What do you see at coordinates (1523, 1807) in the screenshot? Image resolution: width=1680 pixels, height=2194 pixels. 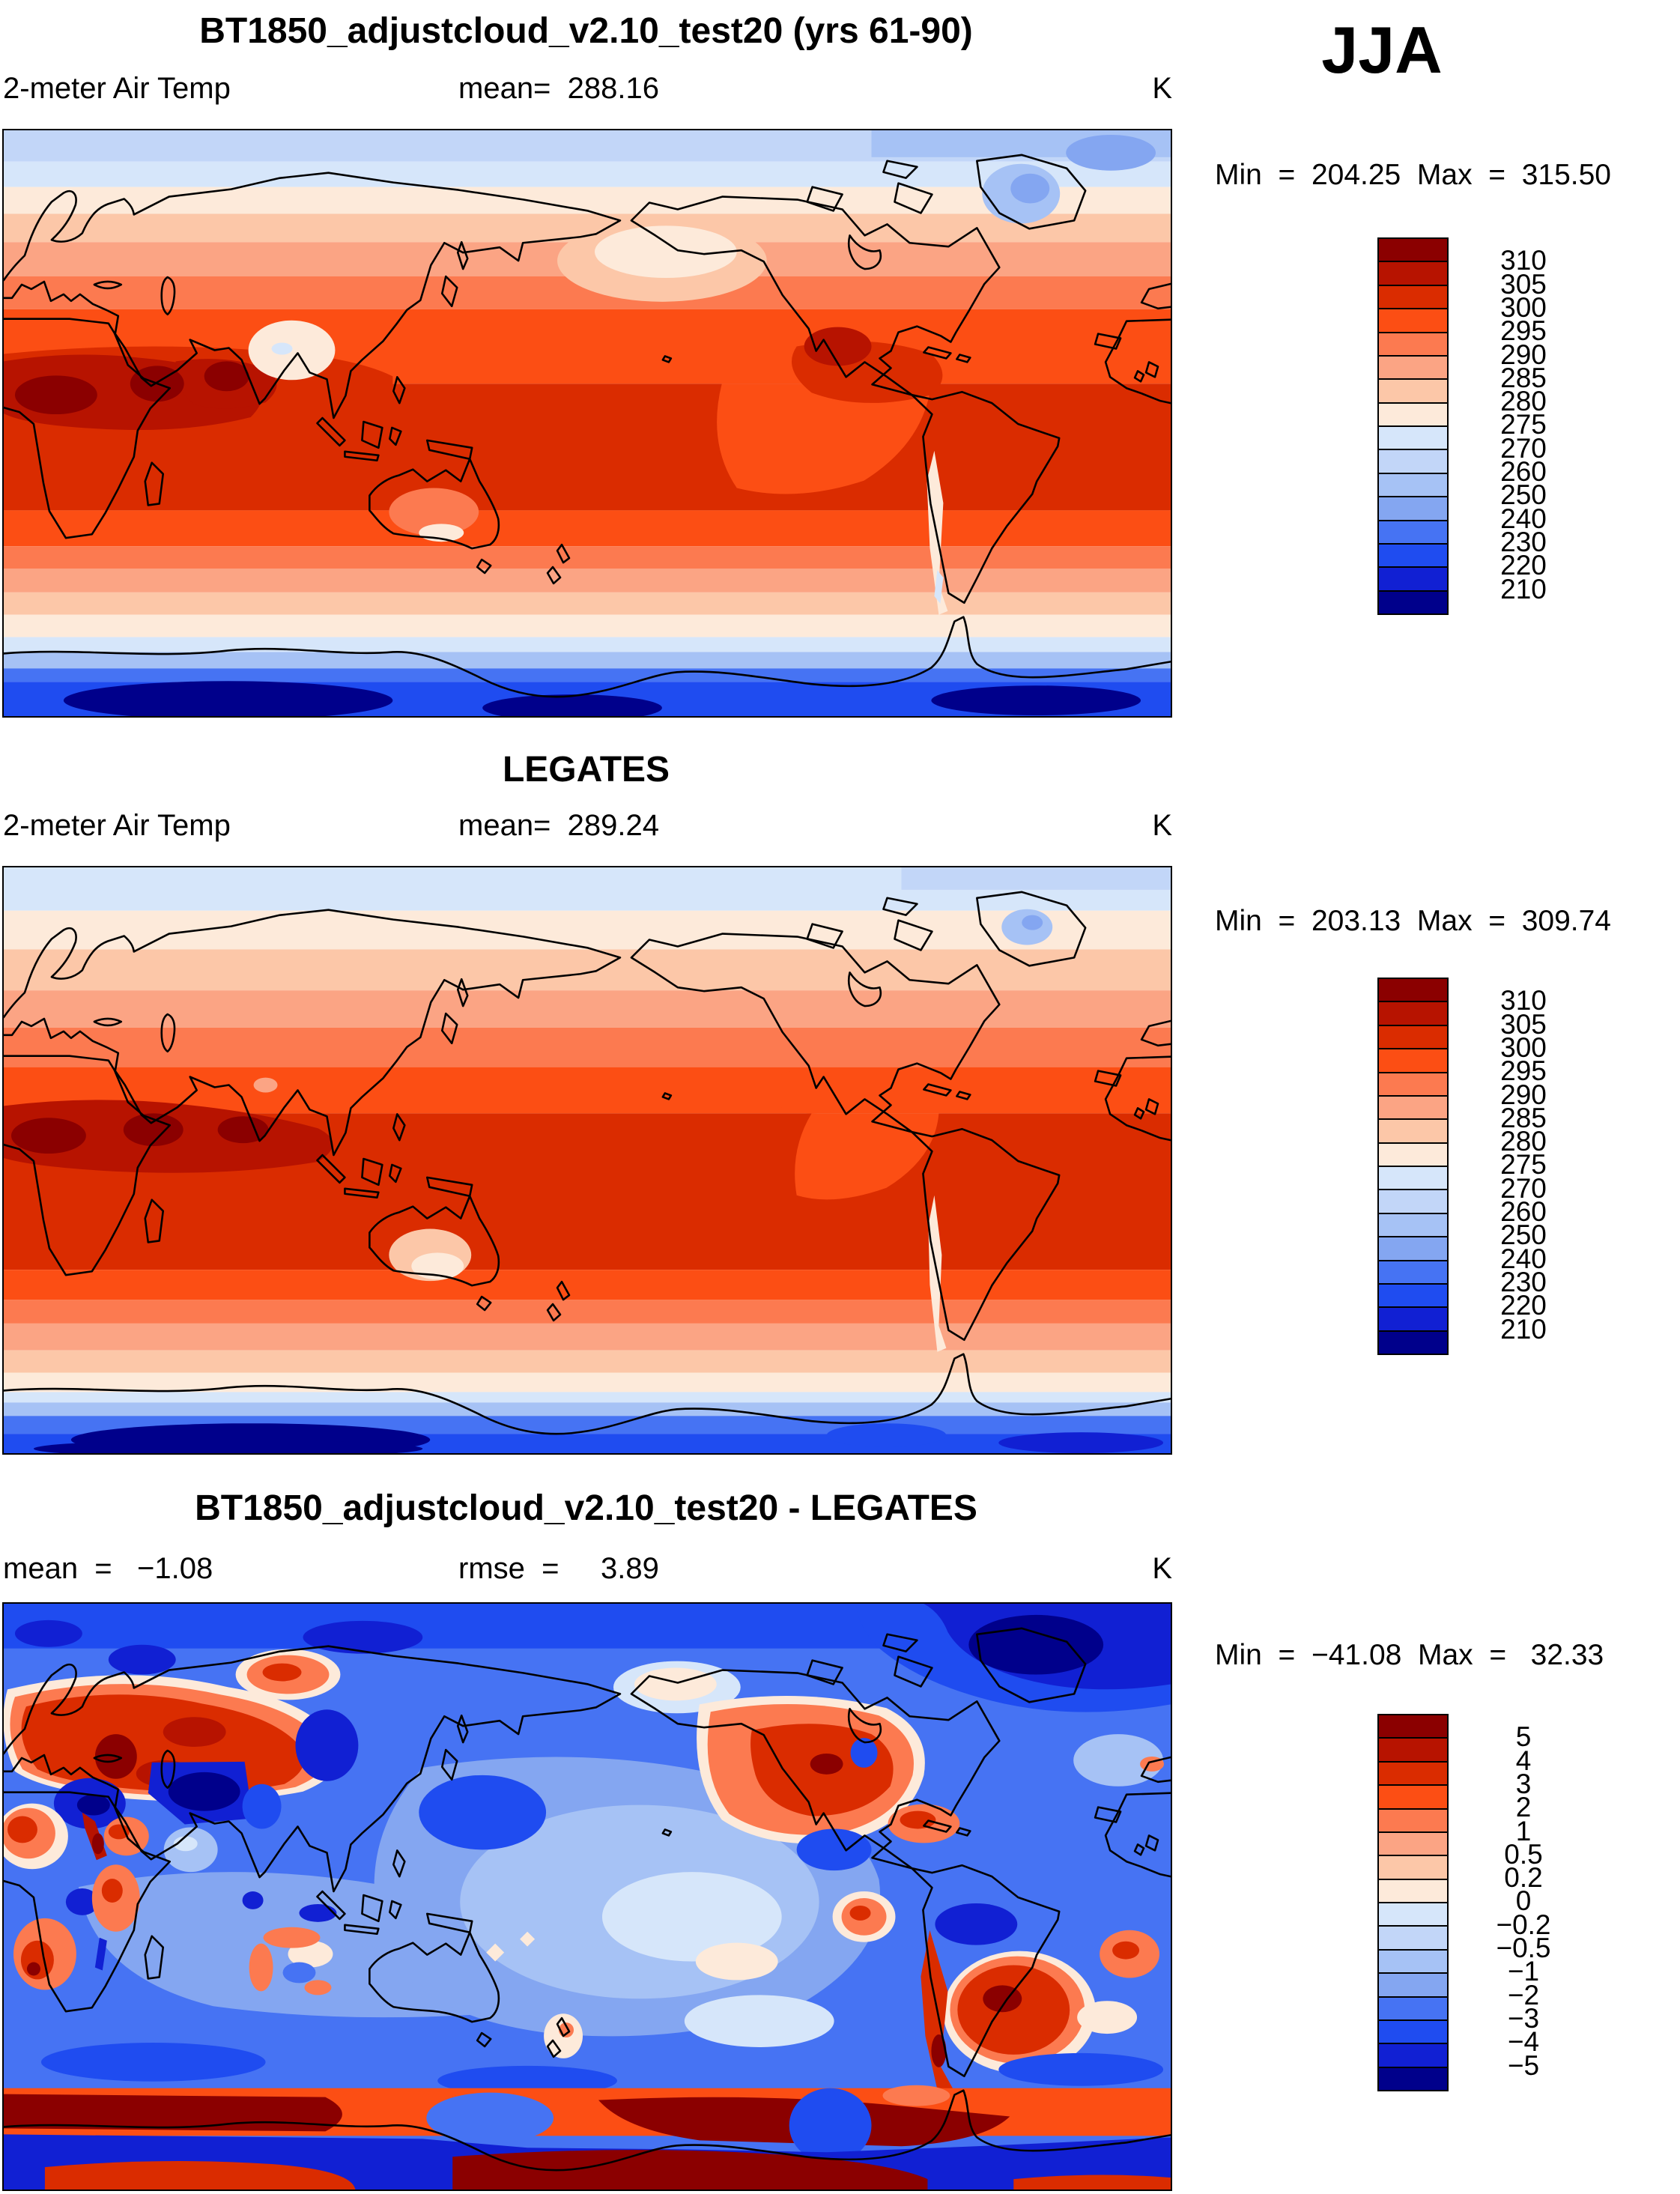 I see `colorbar-tick-label: 2` at bounding box center [1523, 1807].